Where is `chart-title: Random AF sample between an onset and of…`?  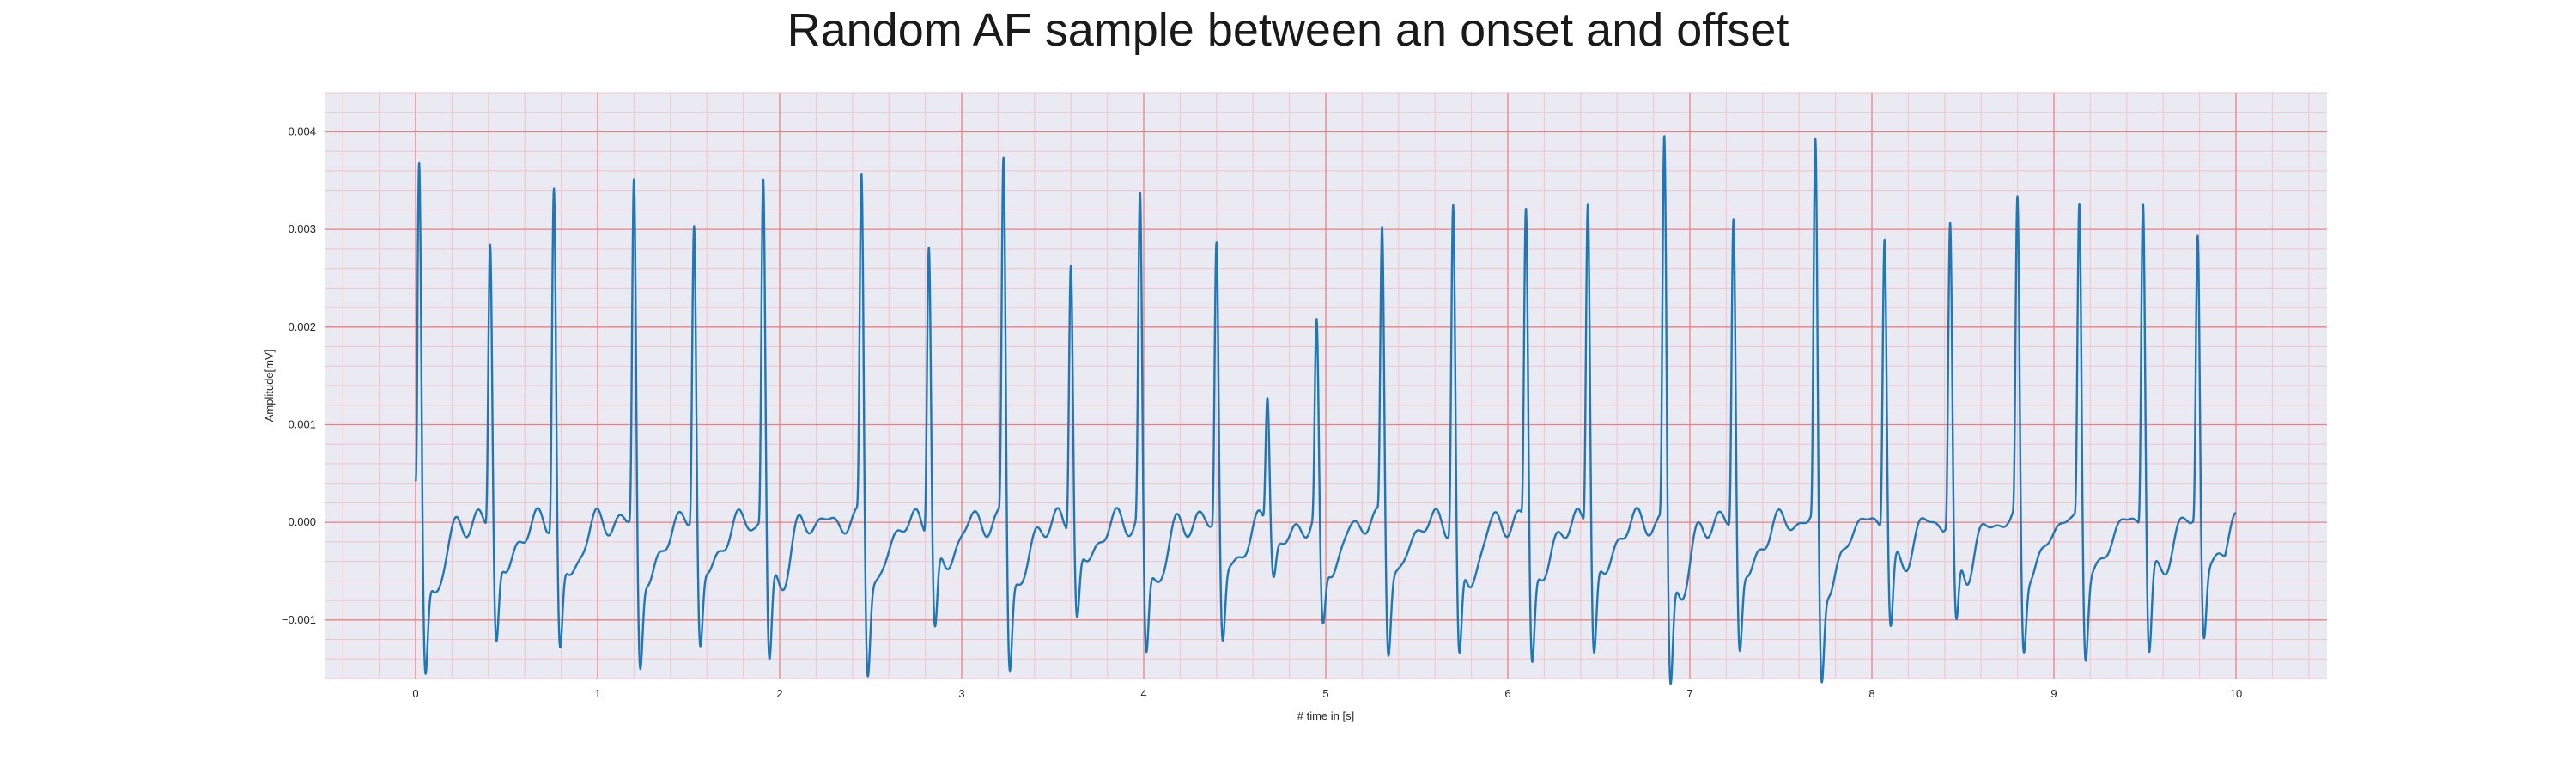
chart-title: Random AF sample between an onset and of… is located at coordinates (1288, 30).